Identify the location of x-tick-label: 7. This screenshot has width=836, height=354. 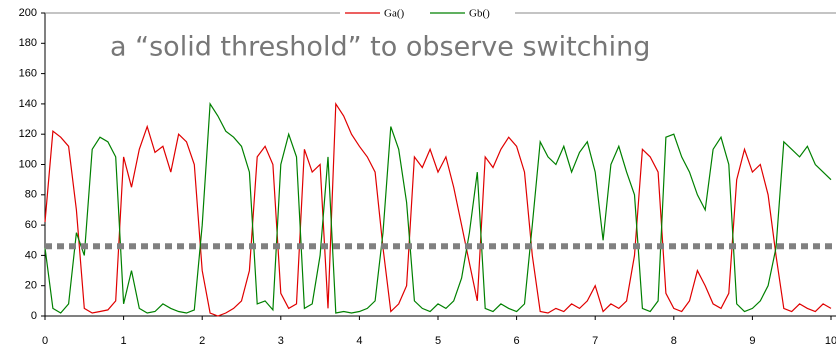
(595, 341).